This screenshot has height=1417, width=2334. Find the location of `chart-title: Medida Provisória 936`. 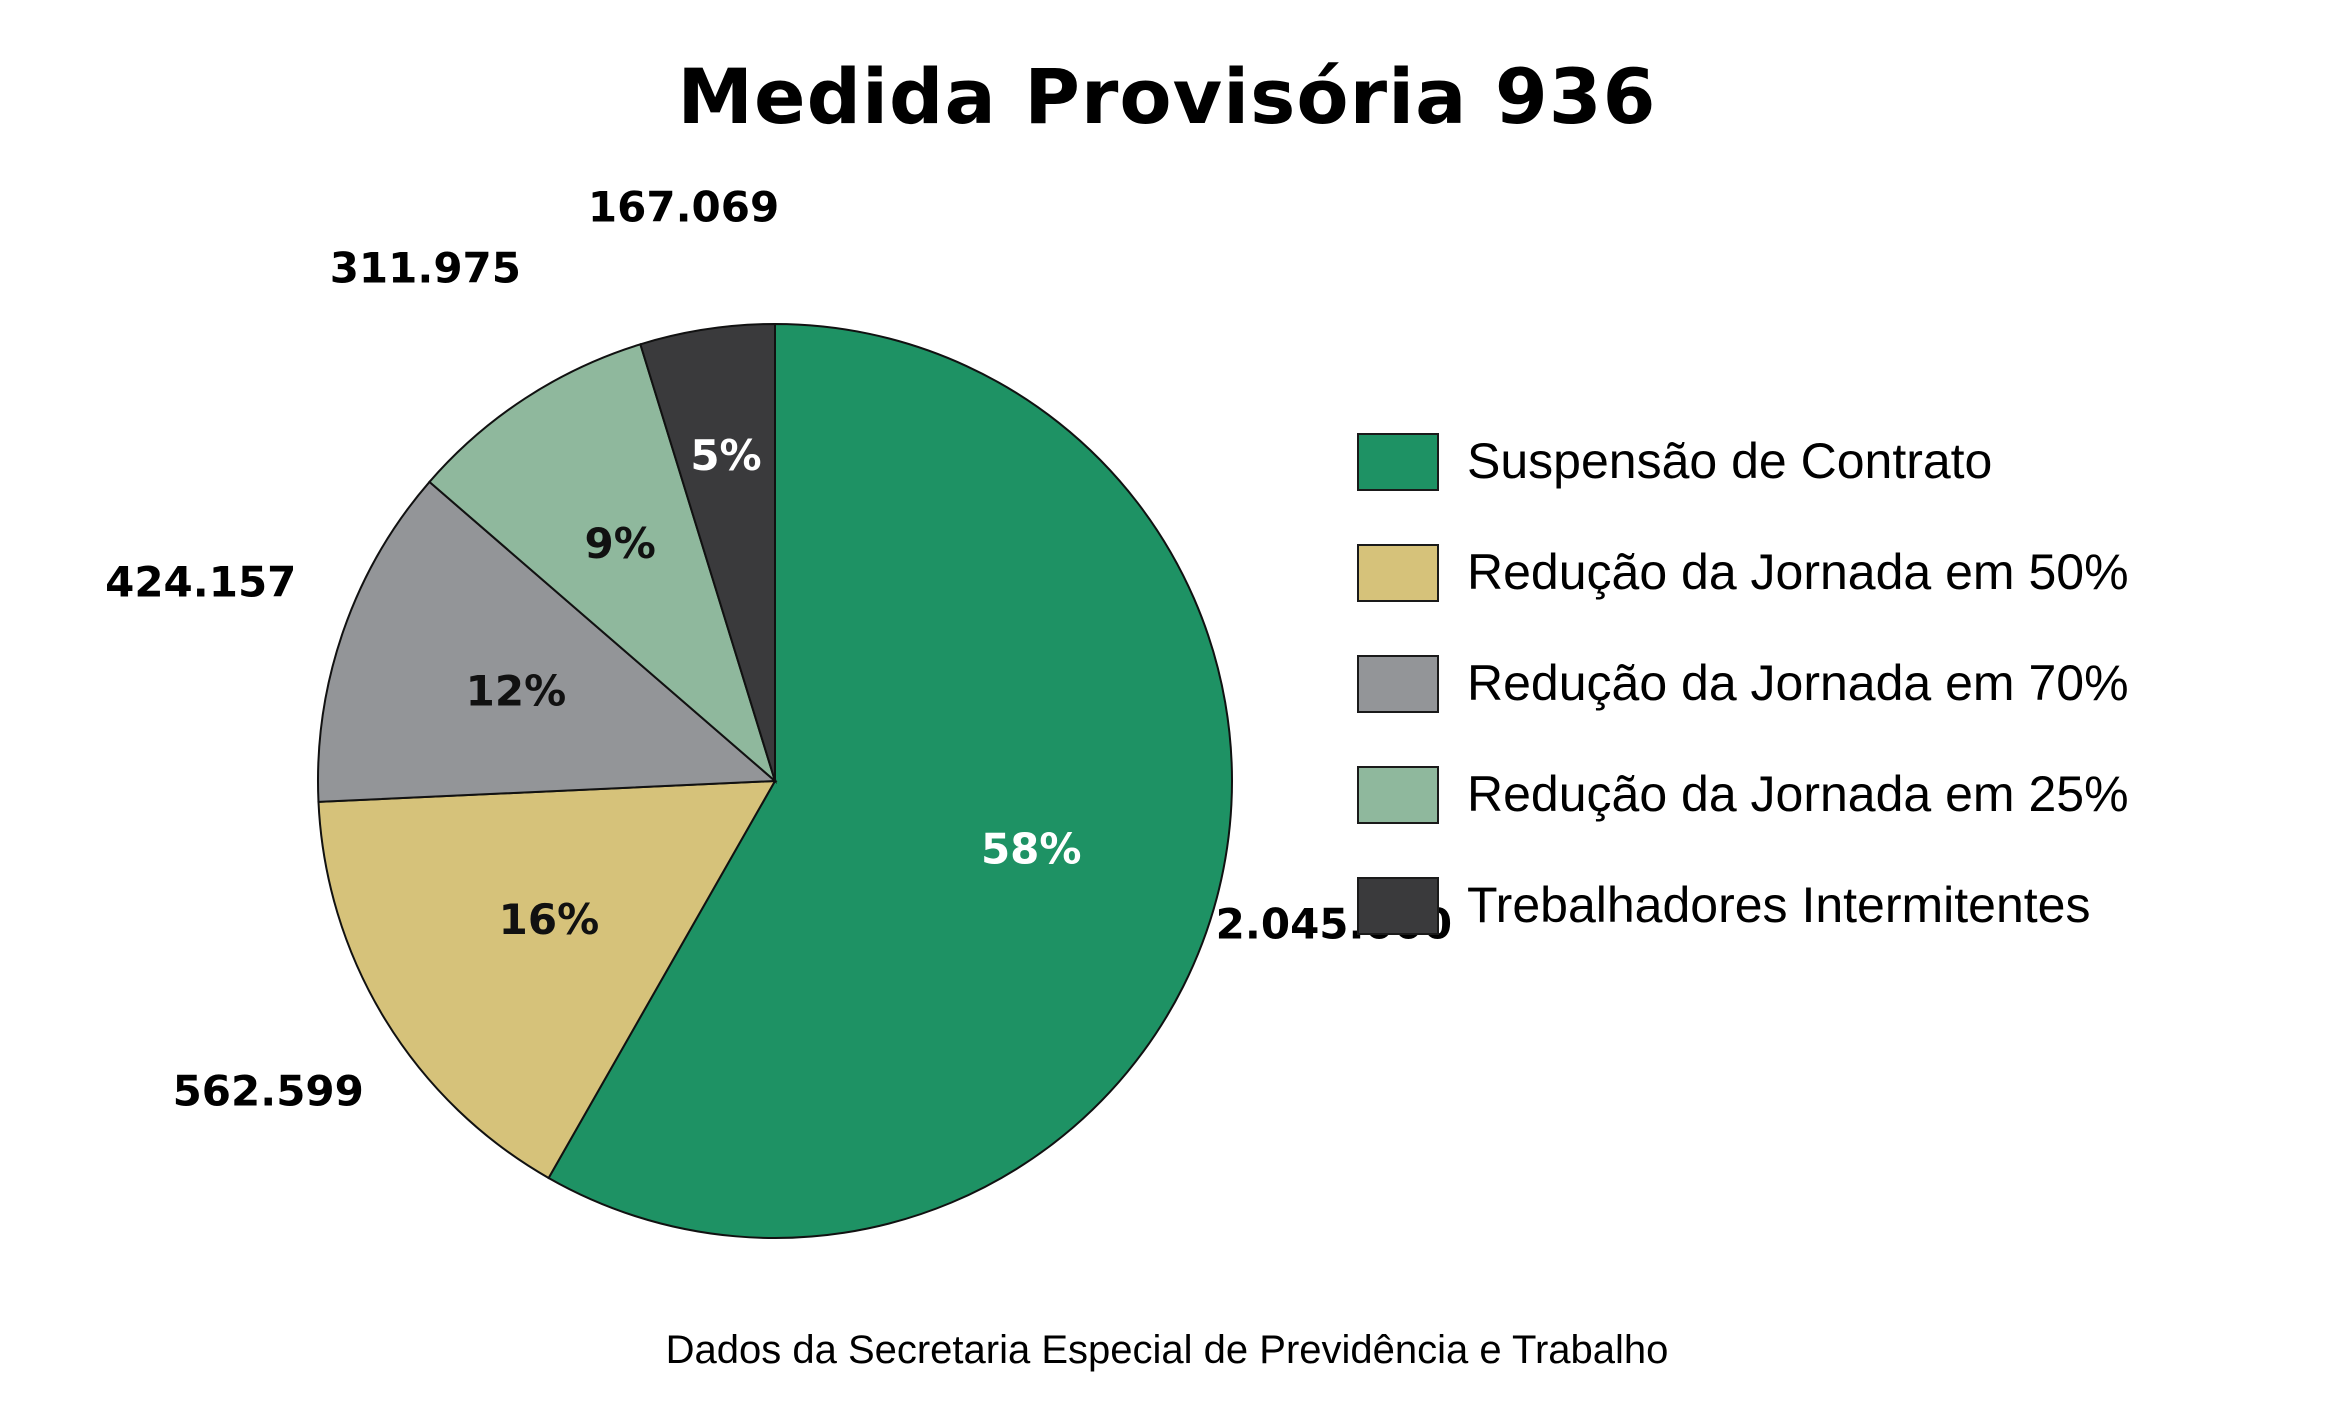

chart-title: Medida Provisória 936 is located at coordinates (1167, 96).